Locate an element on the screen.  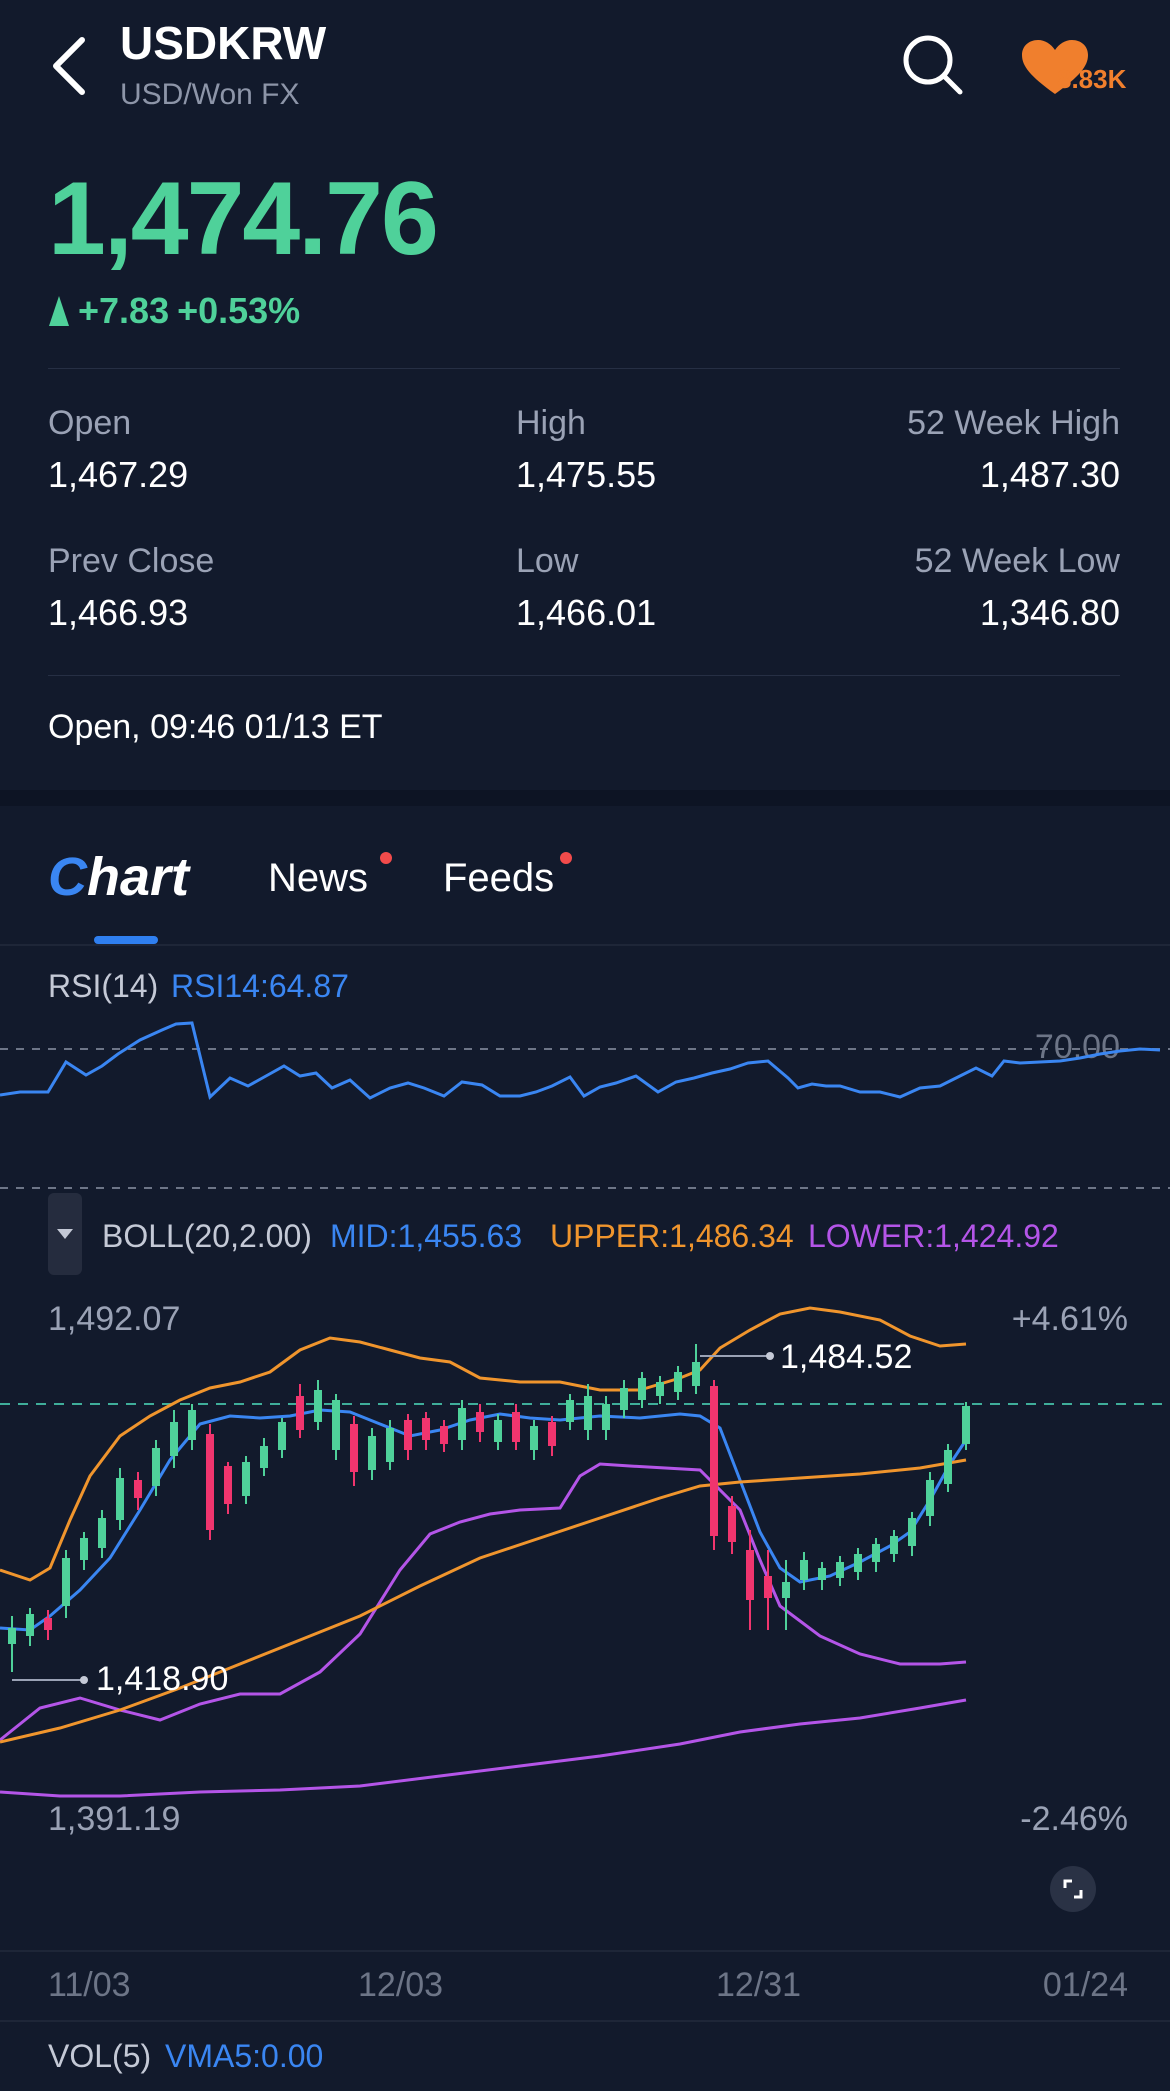
fullscreen-button is located at coordinates (1073, 1889).